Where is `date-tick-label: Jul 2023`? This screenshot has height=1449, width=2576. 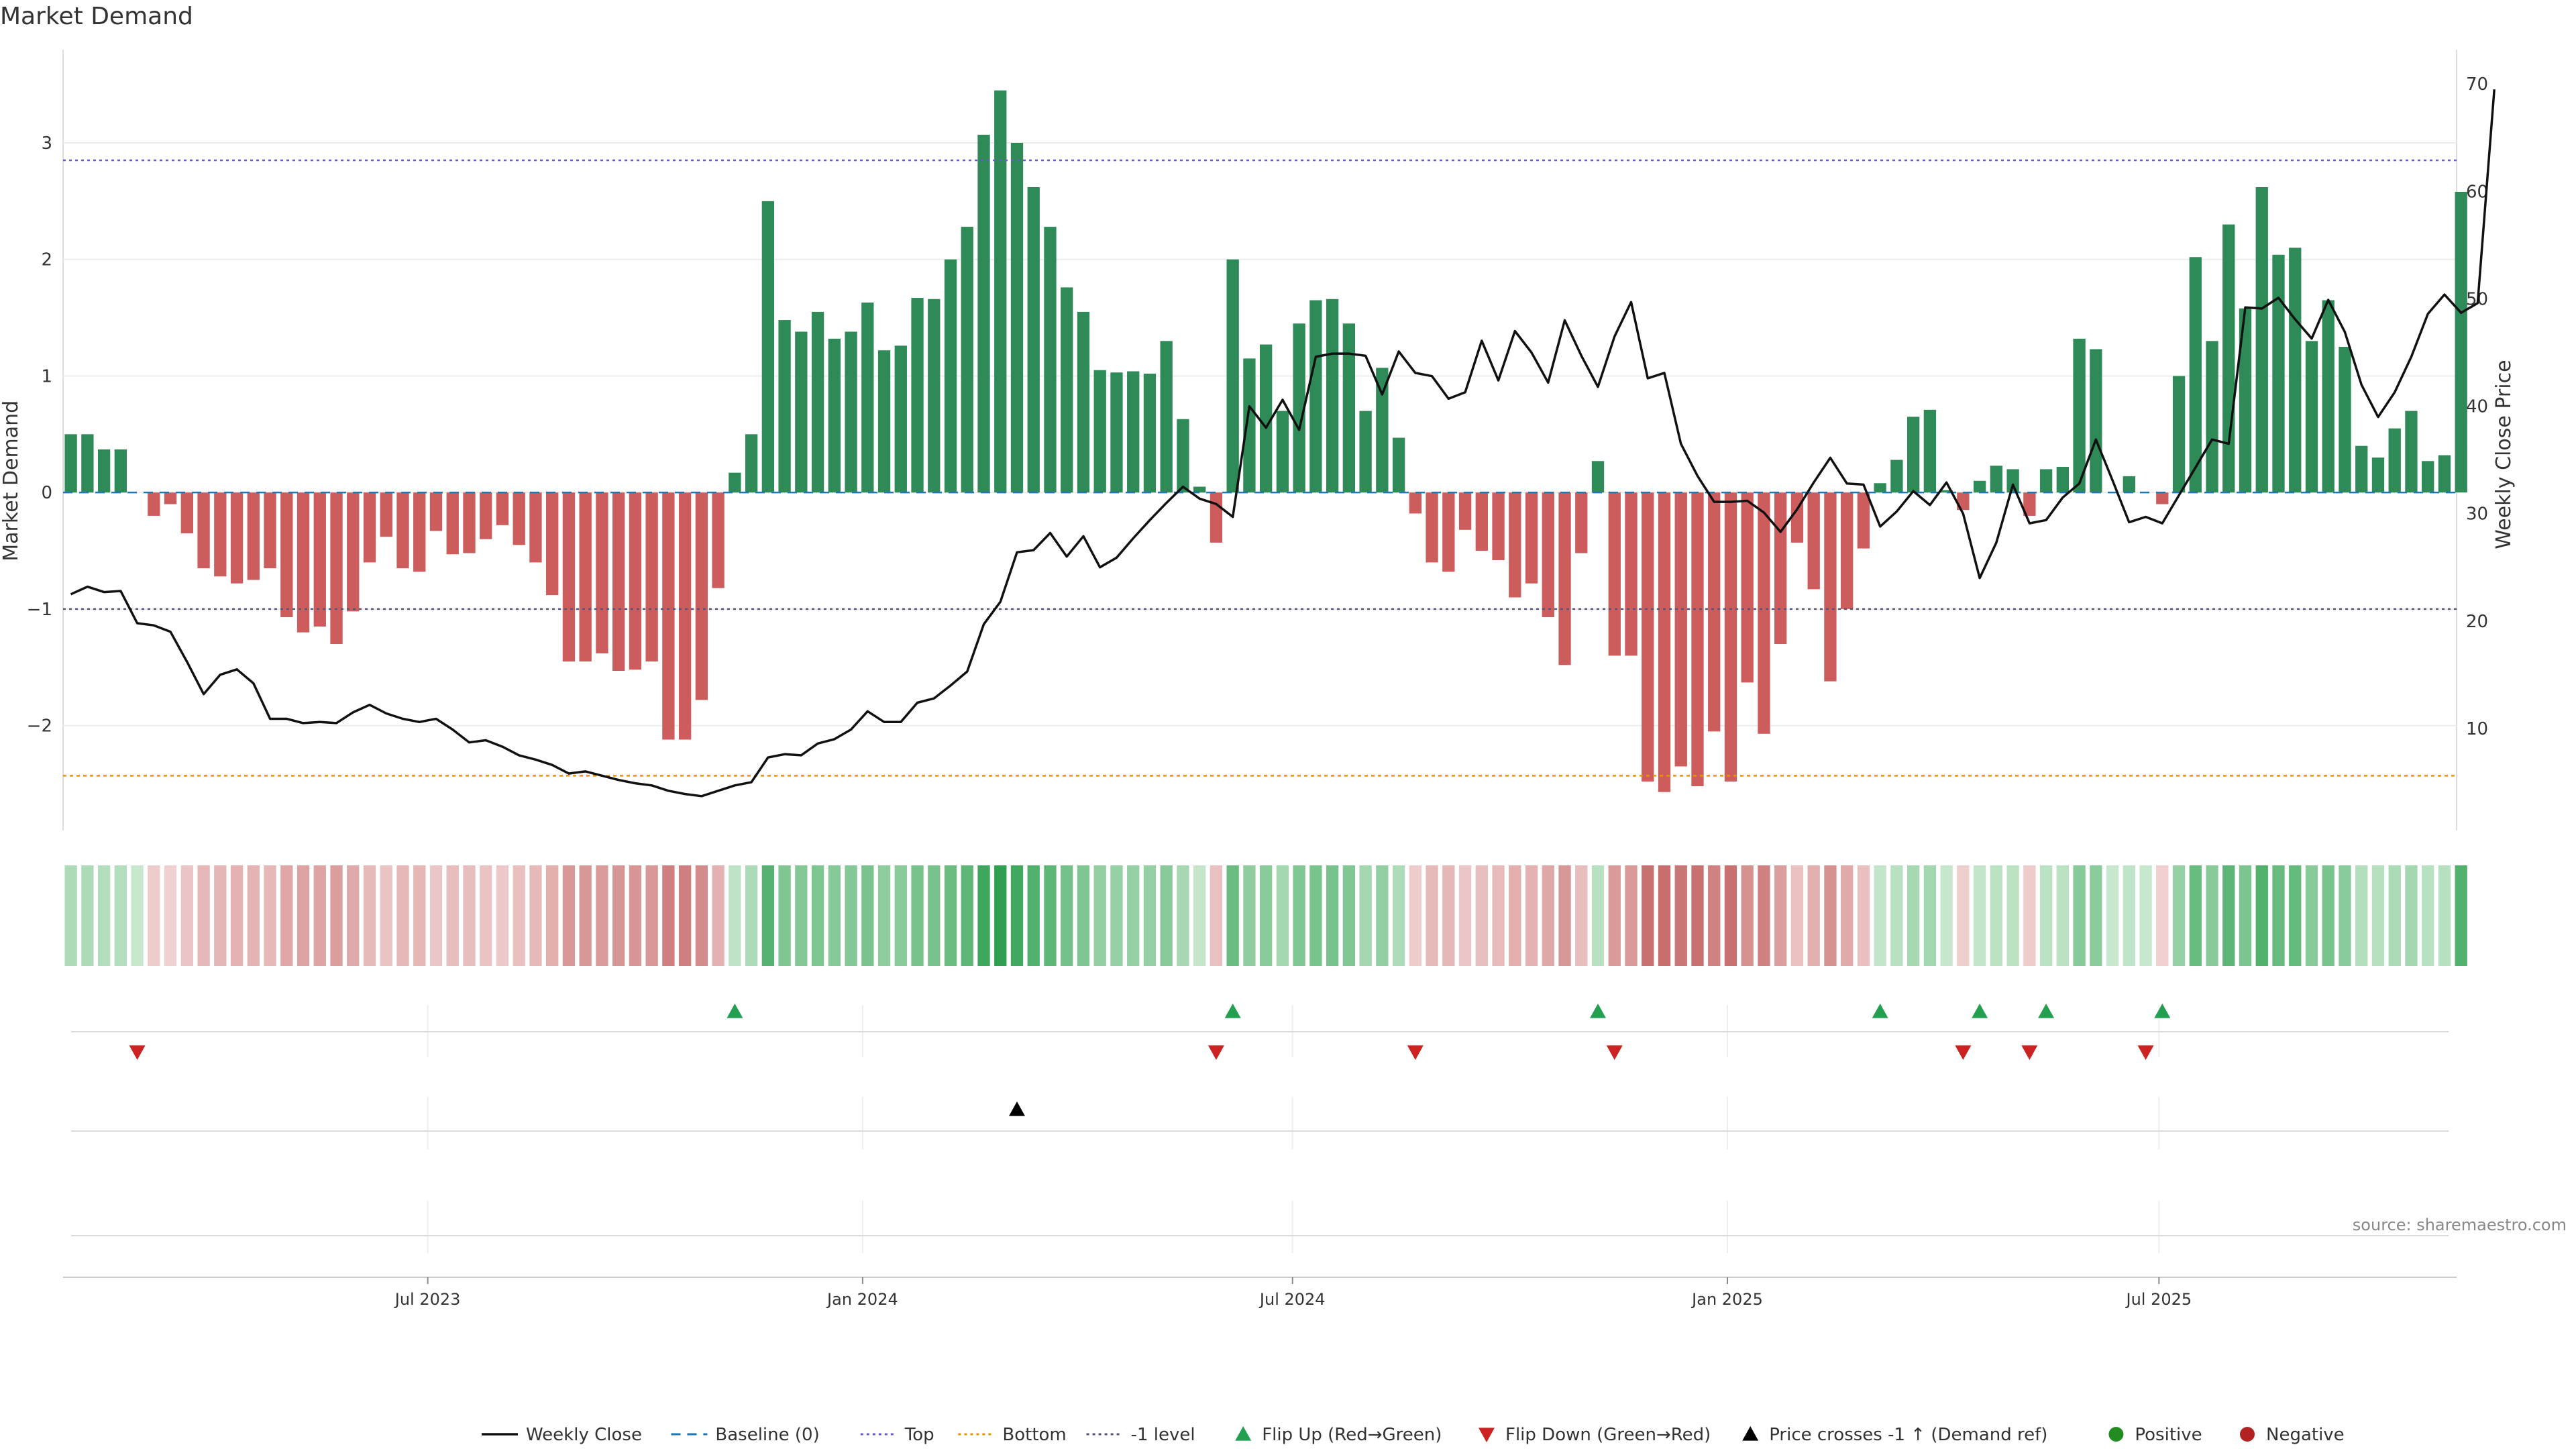
date-tick-label: Jul 2023 is located at coordinates (427, 1299).